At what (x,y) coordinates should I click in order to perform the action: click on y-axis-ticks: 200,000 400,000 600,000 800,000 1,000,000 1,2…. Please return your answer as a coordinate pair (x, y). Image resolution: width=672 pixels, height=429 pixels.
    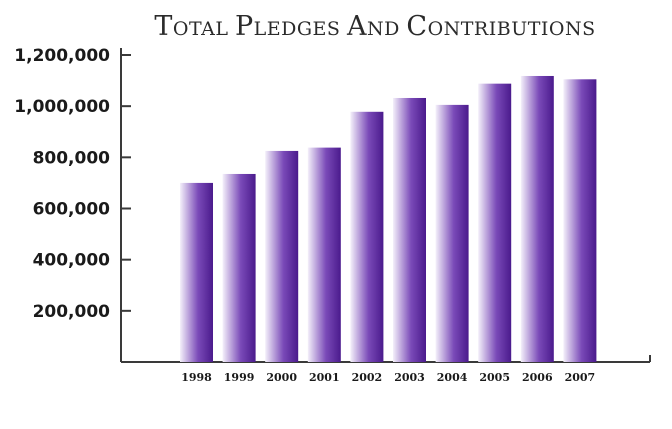
    Looking at the image, I should click on (72, 184).